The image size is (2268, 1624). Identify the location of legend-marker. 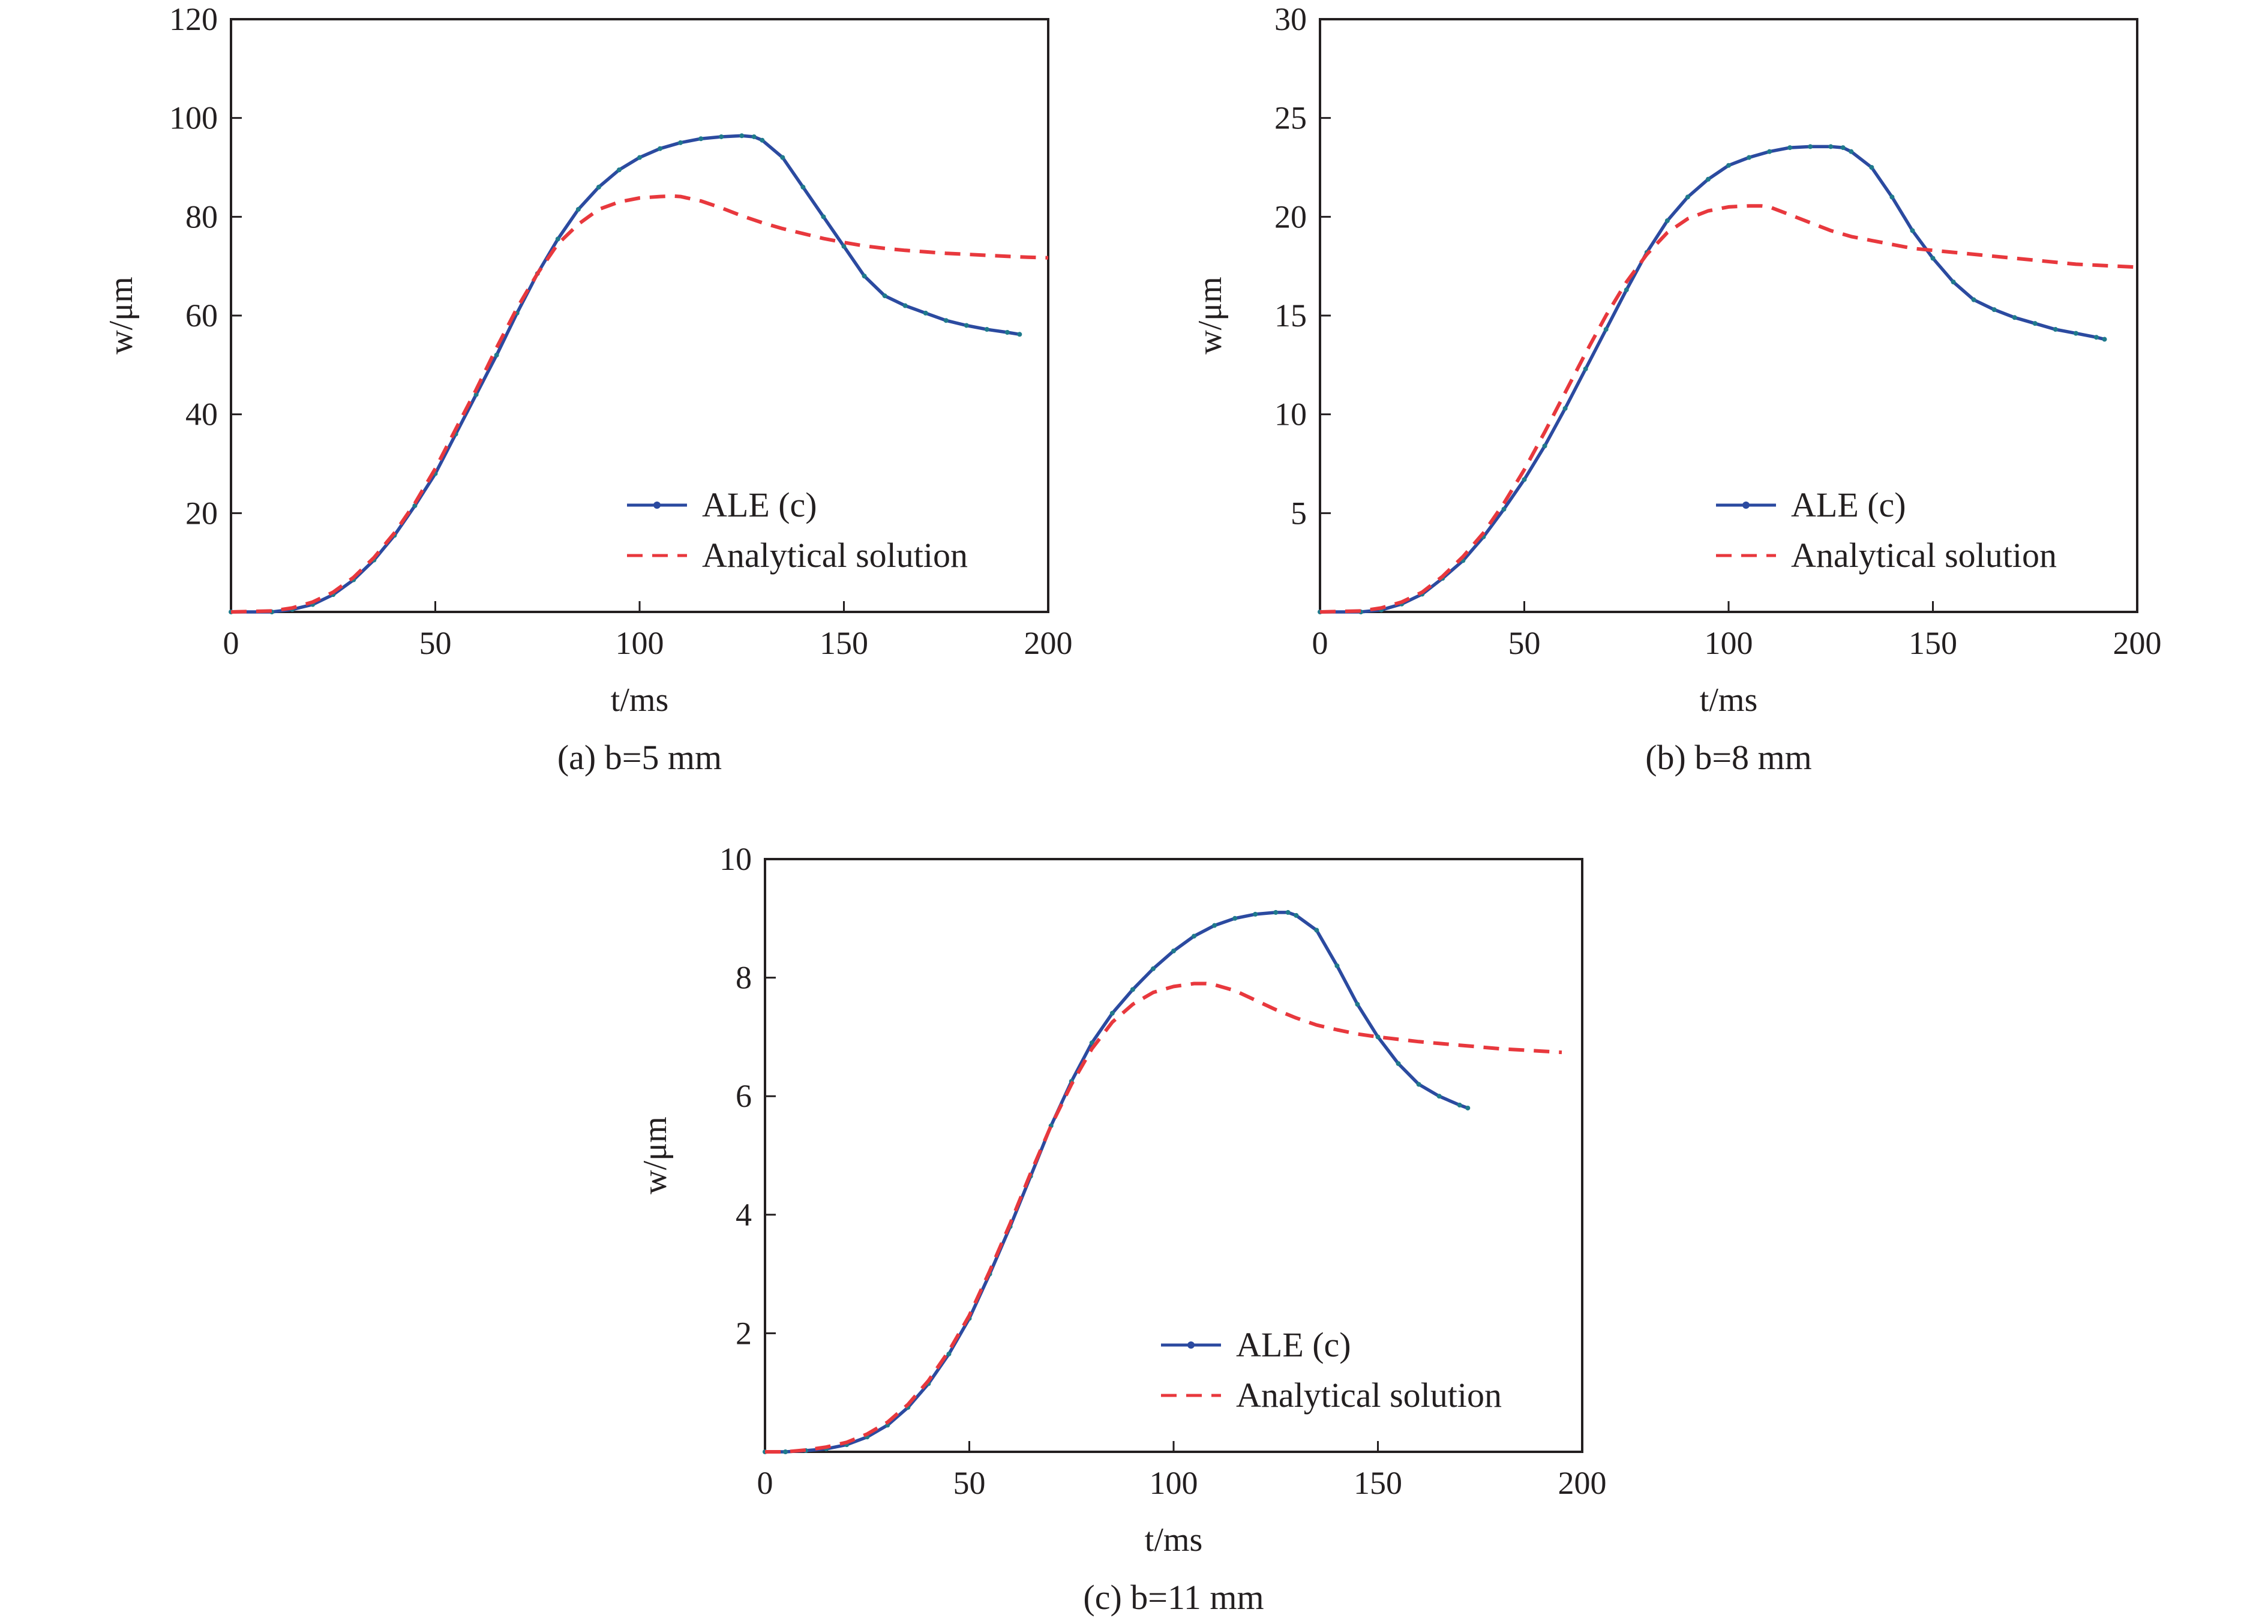
(657, 505).